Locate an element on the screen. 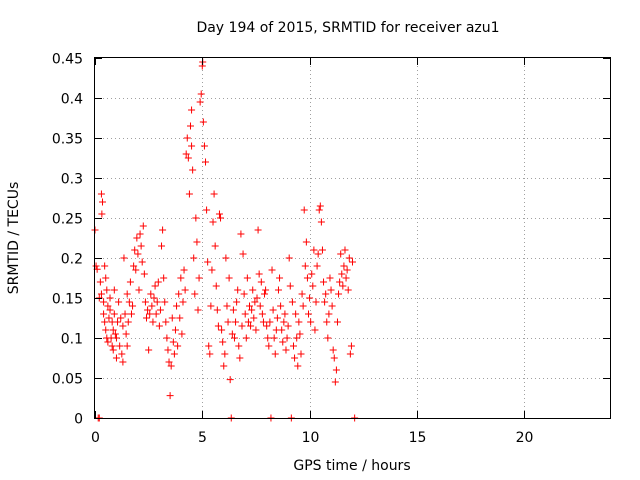 The height and width of the screenshot is (480, 640). x-tick-label: 5 is located at coordinates (202, 438).